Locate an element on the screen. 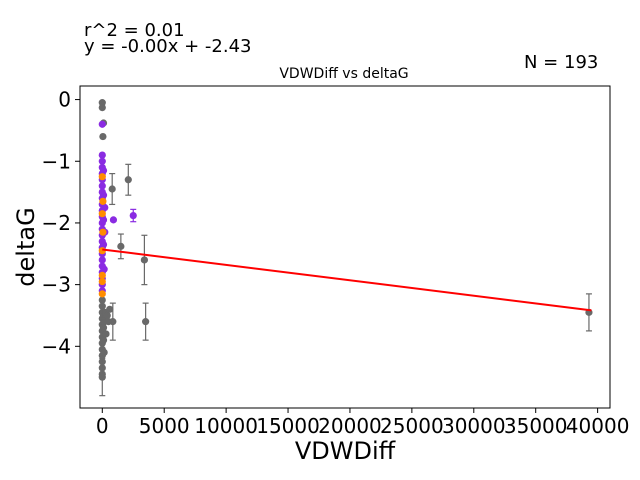 The image size is (640, 480). y-tick-label: −3 is located at coordinates (56, 285).